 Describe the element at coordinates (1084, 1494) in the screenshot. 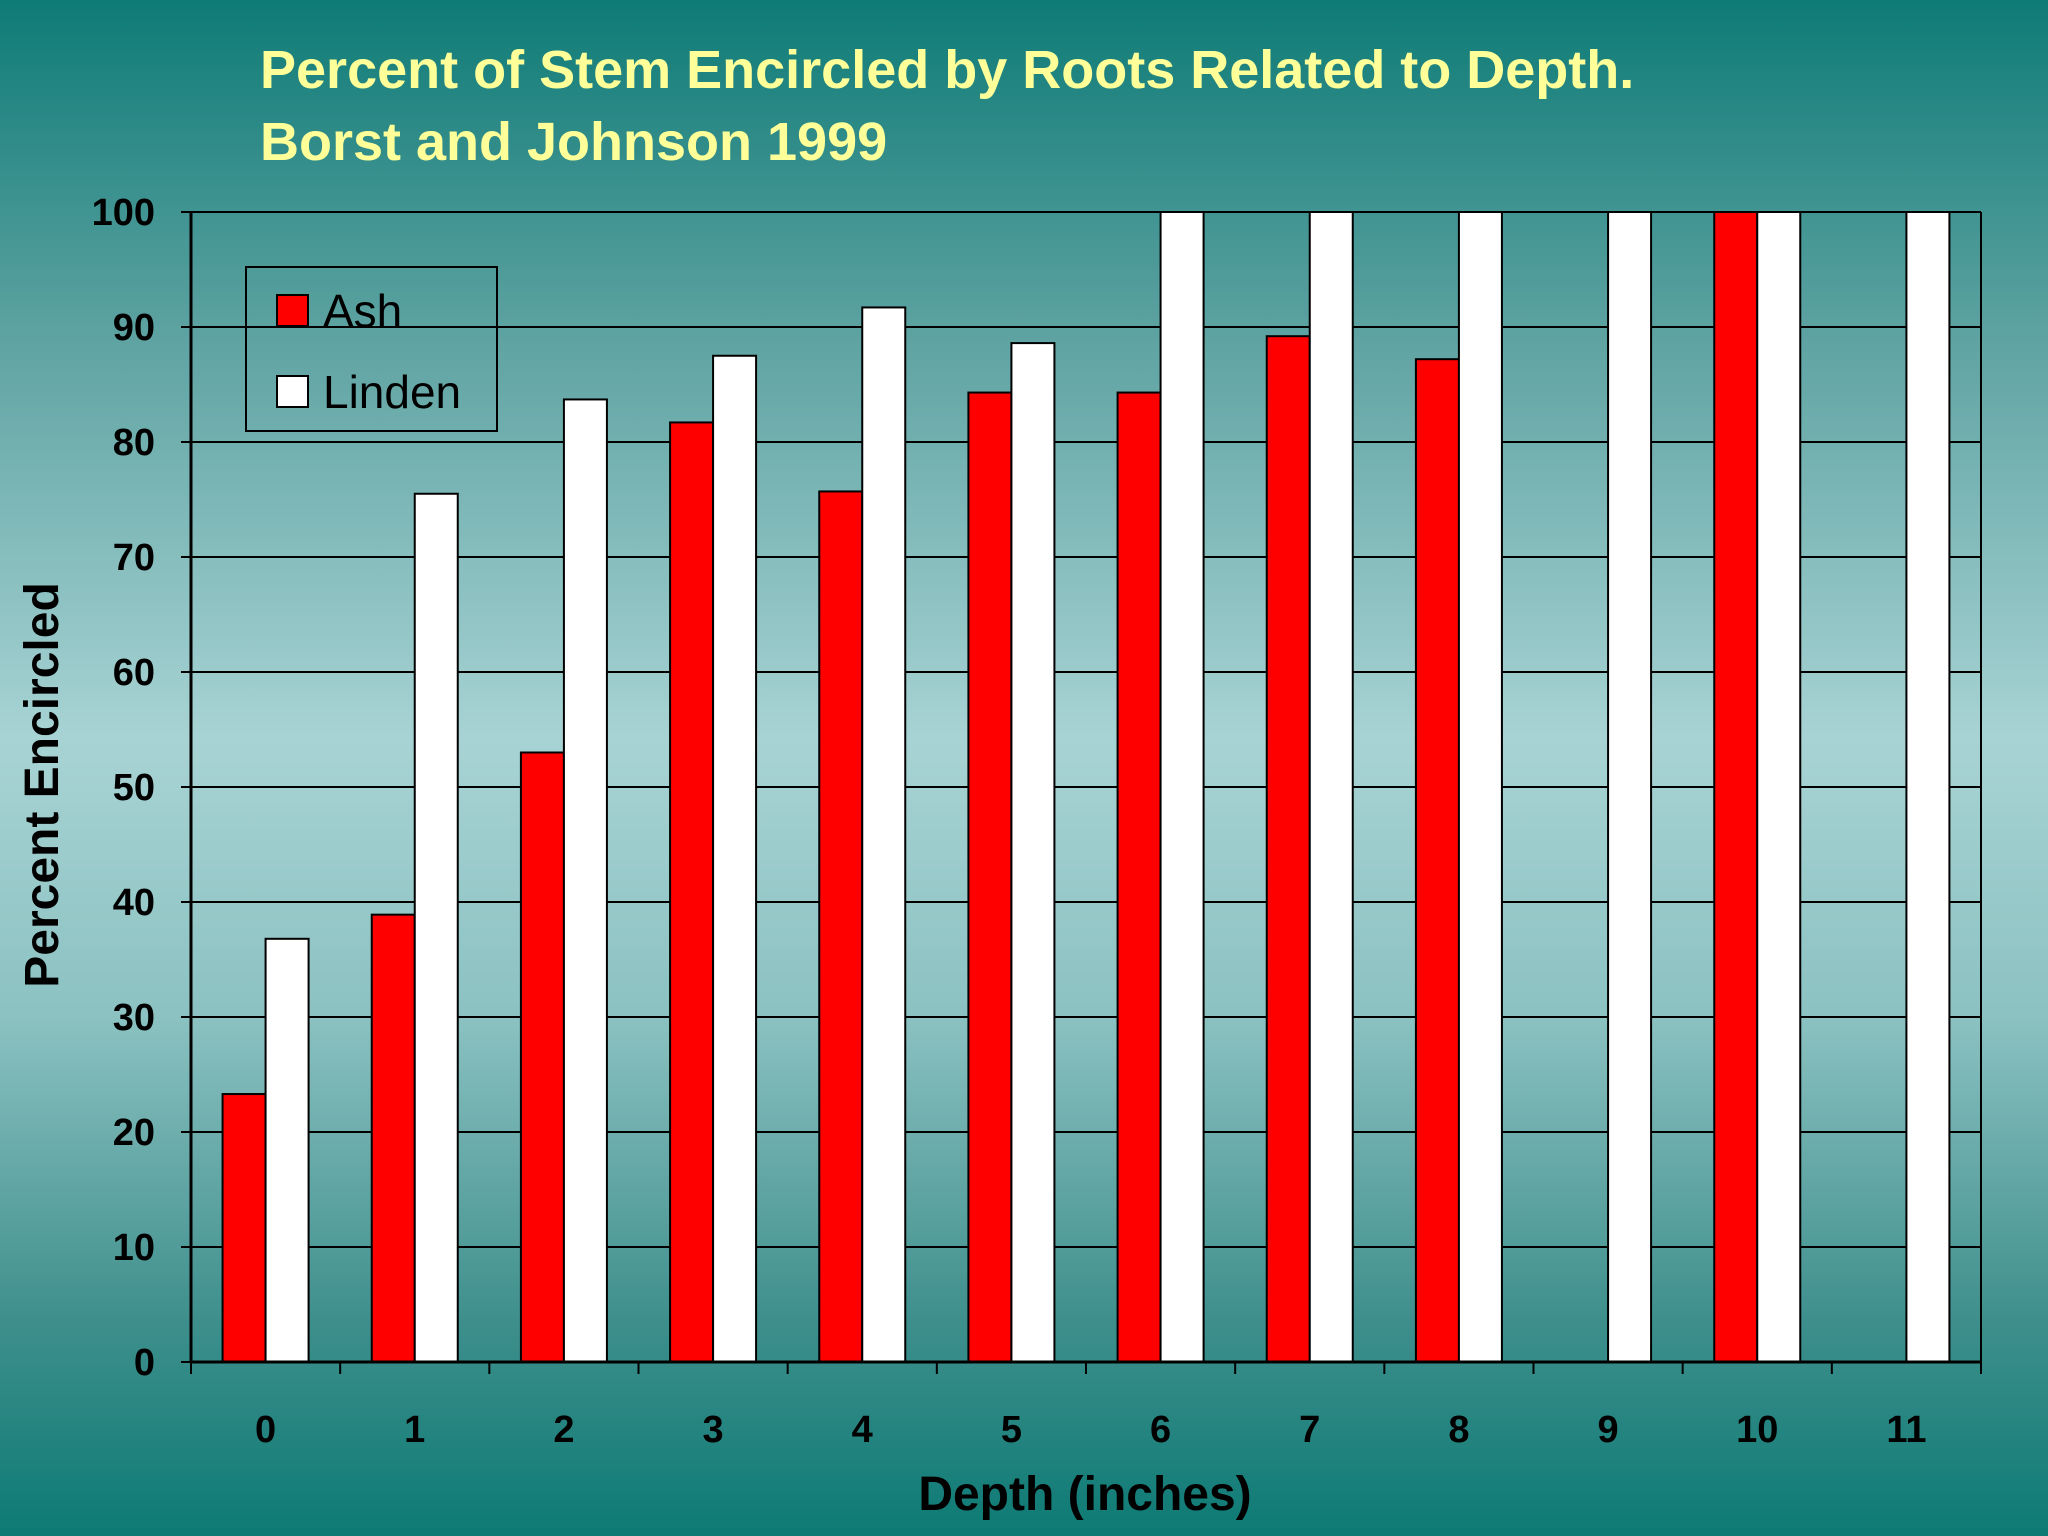

I see `x-axis-title: Depth (inches)` at that location.